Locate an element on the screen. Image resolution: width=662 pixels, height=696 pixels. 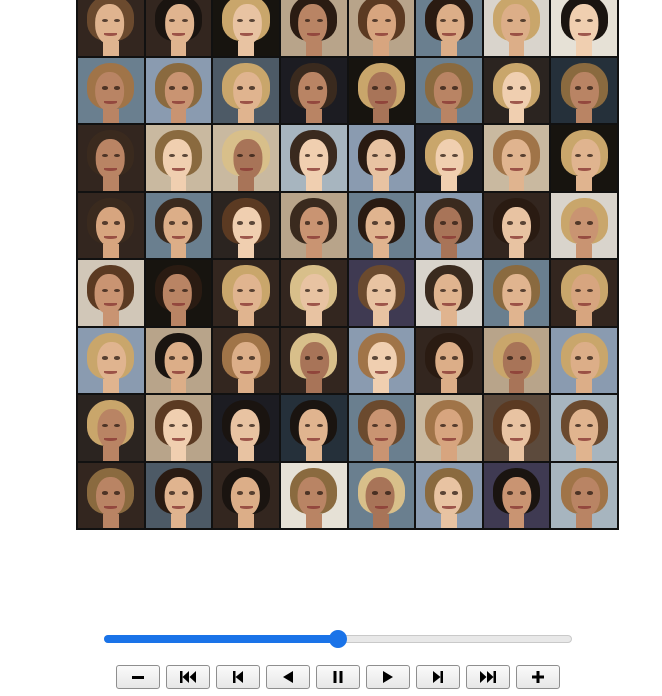
next-frame-button is located at coordinates (438, 677).